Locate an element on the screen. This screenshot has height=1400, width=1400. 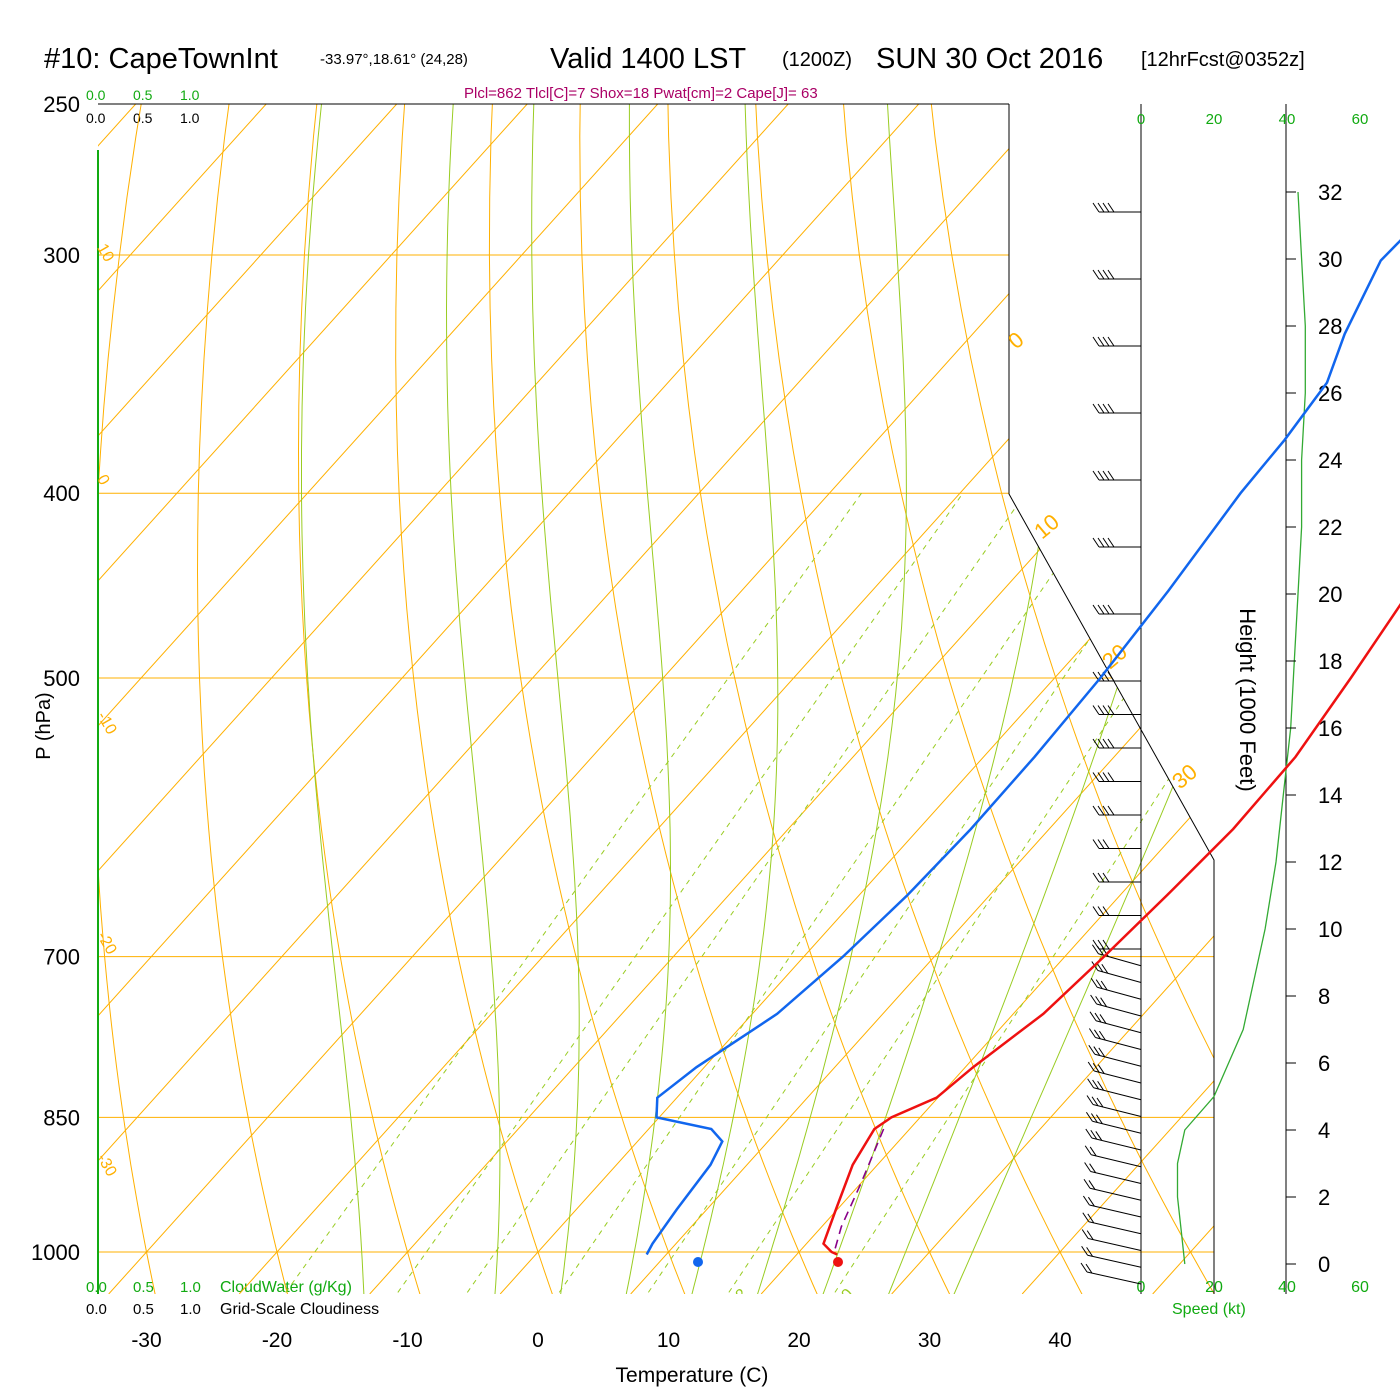
height-tick-label: 20 is located at coordinates (1330, 594).